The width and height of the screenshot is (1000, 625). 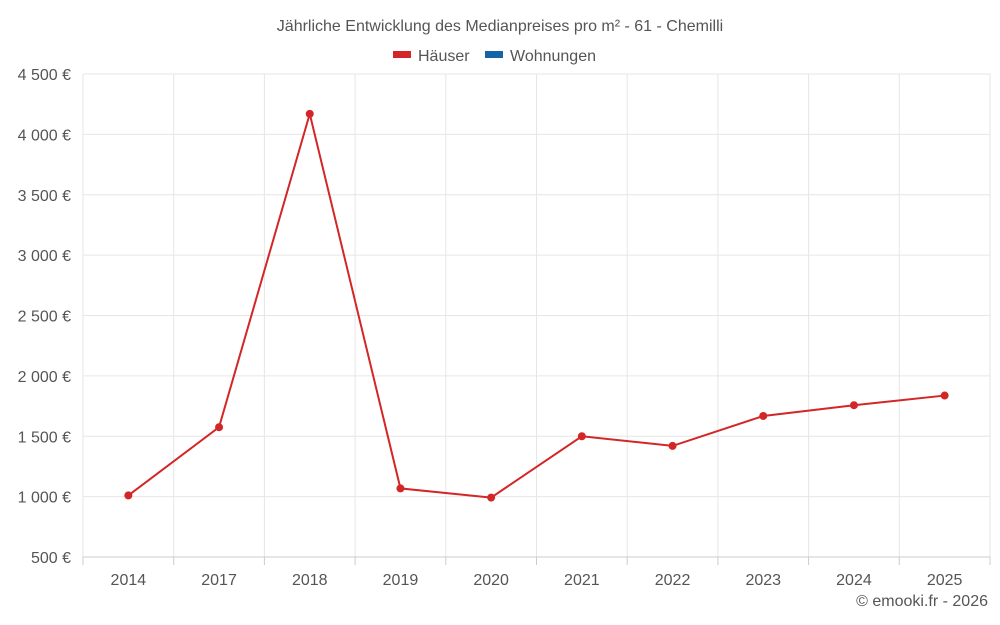 I want to click on legend-swatch-wohnungen, so click(x=494, y=54).